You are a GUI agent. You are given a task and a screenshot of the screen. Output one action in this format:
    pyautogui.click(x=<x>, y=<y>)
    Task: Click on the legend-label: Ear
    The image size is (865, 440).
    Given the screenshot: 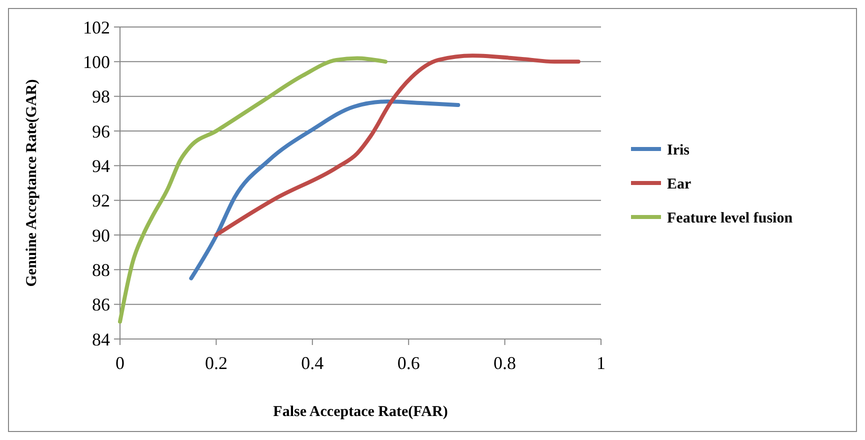 What is the action you would take?
    pyautogui.click(x=679, y=184)
    